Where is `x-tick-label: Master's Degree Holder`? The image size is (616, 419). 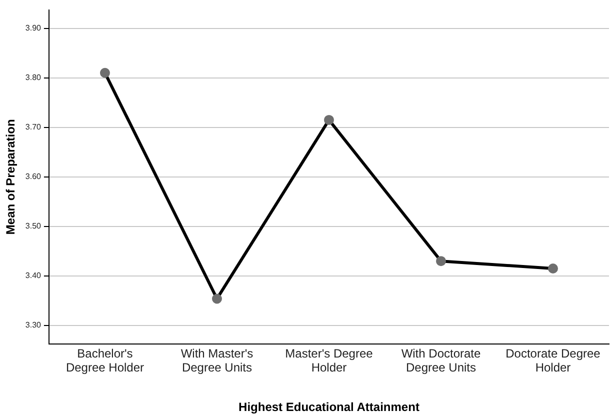 x-tick-label: Master's Degree Holder is located at coordinates (329, 360).